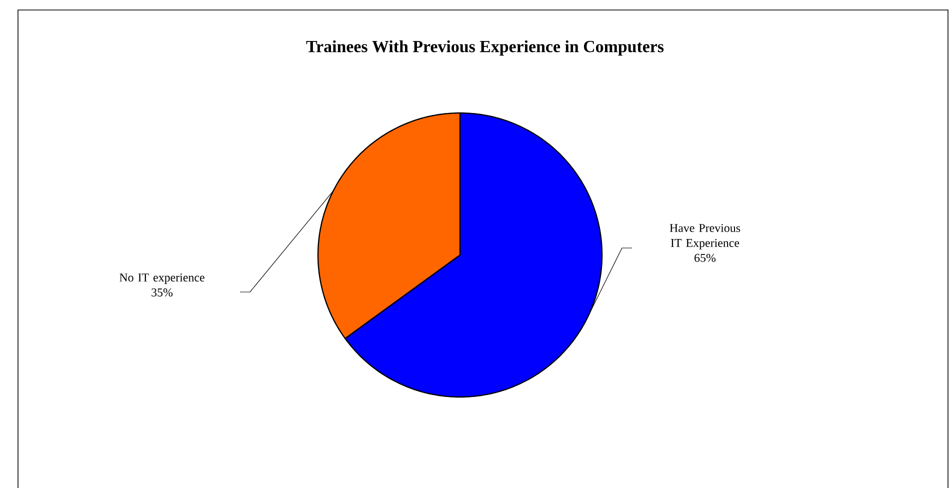 Image resolution: width=950 pixels, height=488 pixels. What do you see at coordinates (705, 237) in the screenshot?
I see `slice-label: Have Previous IT Experience` at bounding box center [705, 237].